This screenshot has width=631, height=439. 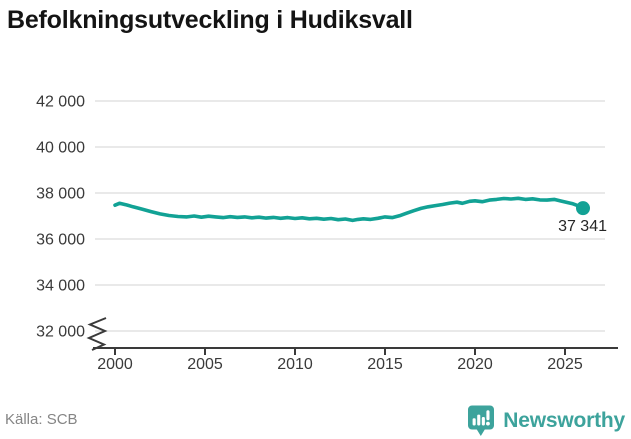 I want to click on x-axis-tick-label: 2025, so click(x=565, y=364).